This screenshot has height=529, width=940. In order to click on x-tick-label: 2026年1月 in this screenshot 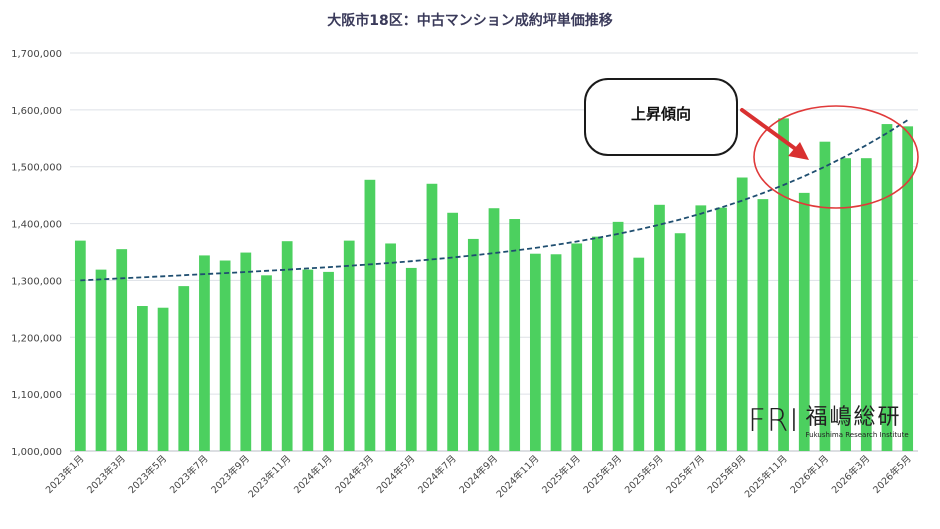, I will do `click(809, 474)`.